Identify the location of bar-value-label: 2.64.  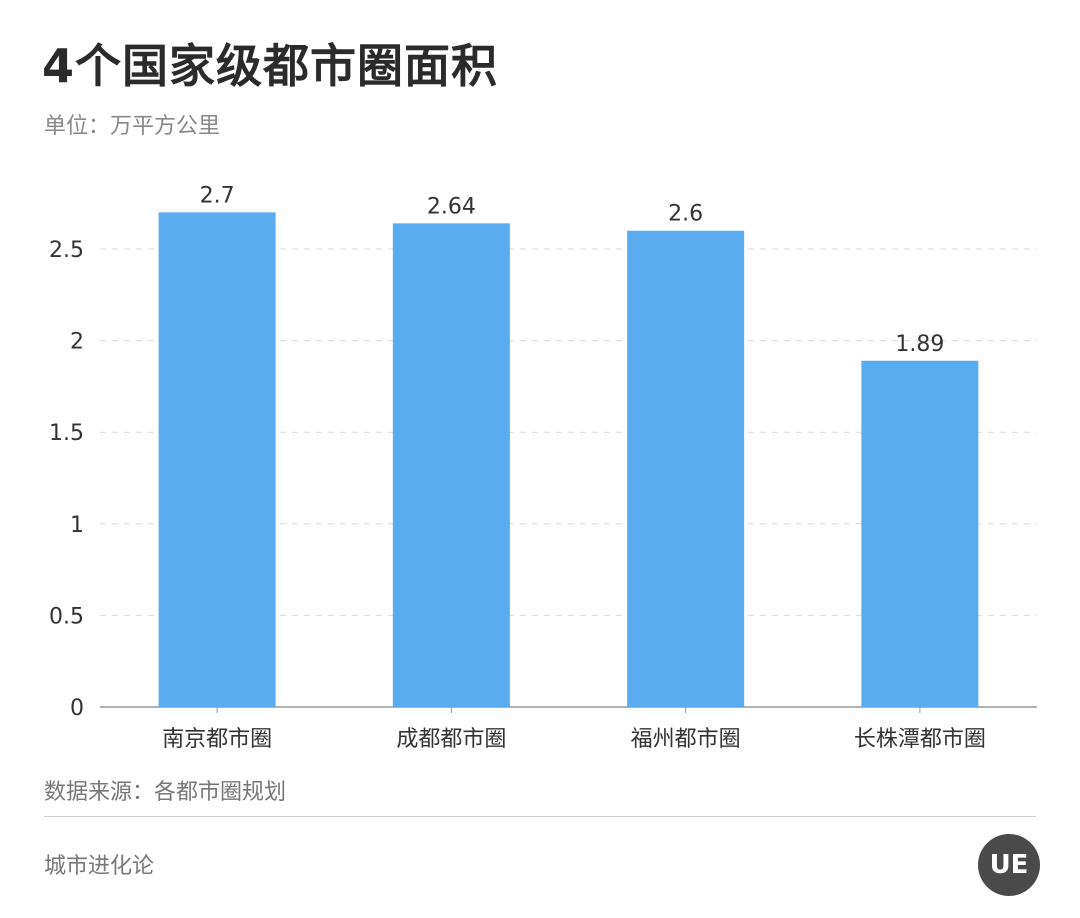
(451, 206).